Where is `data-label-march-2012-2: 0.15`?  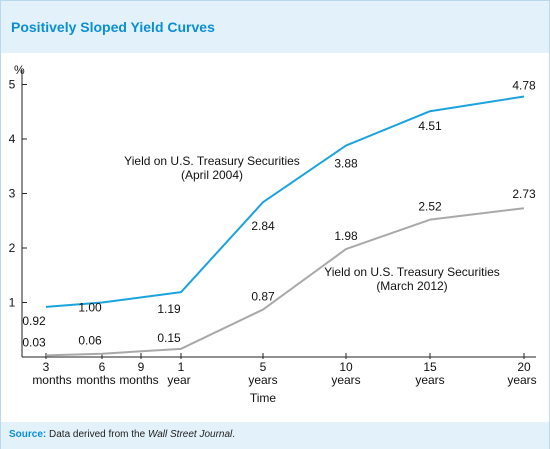
data-label-march-2012-2: 0.15 is located at coordinates (169, 338).